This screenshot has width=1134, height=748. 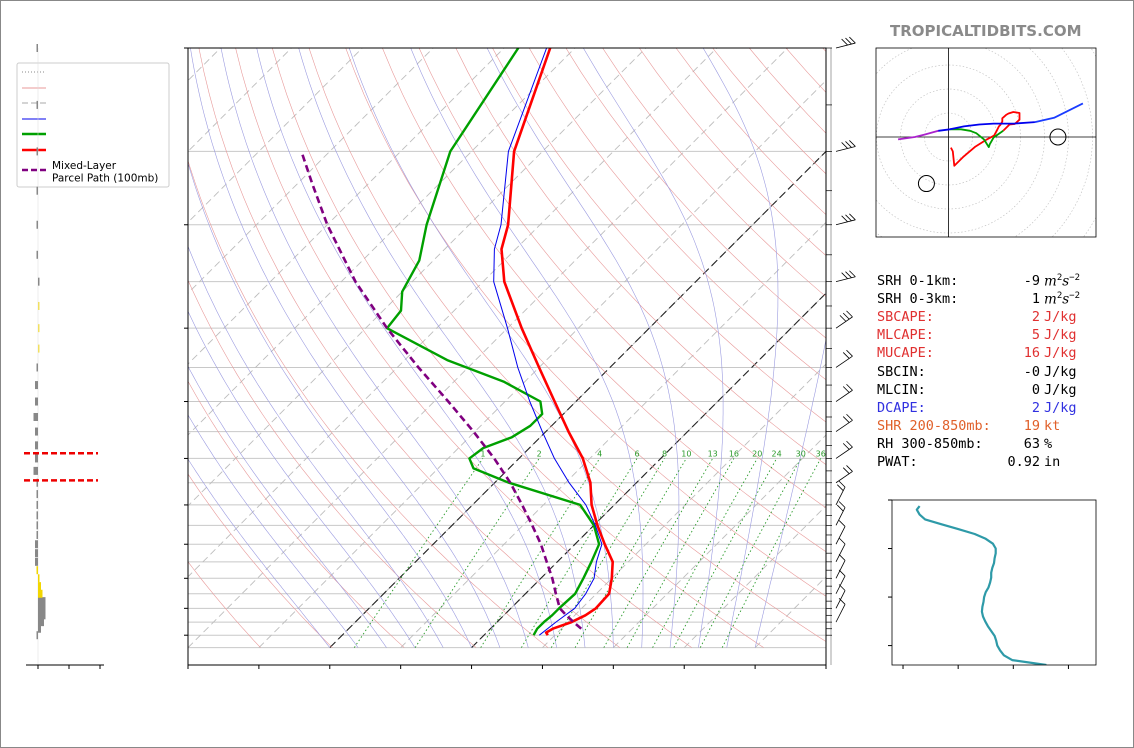 What do you see at coordinates (1031, 371) in the screenshot?
I see `index-value: -0` at bounding box center [1031, 371].